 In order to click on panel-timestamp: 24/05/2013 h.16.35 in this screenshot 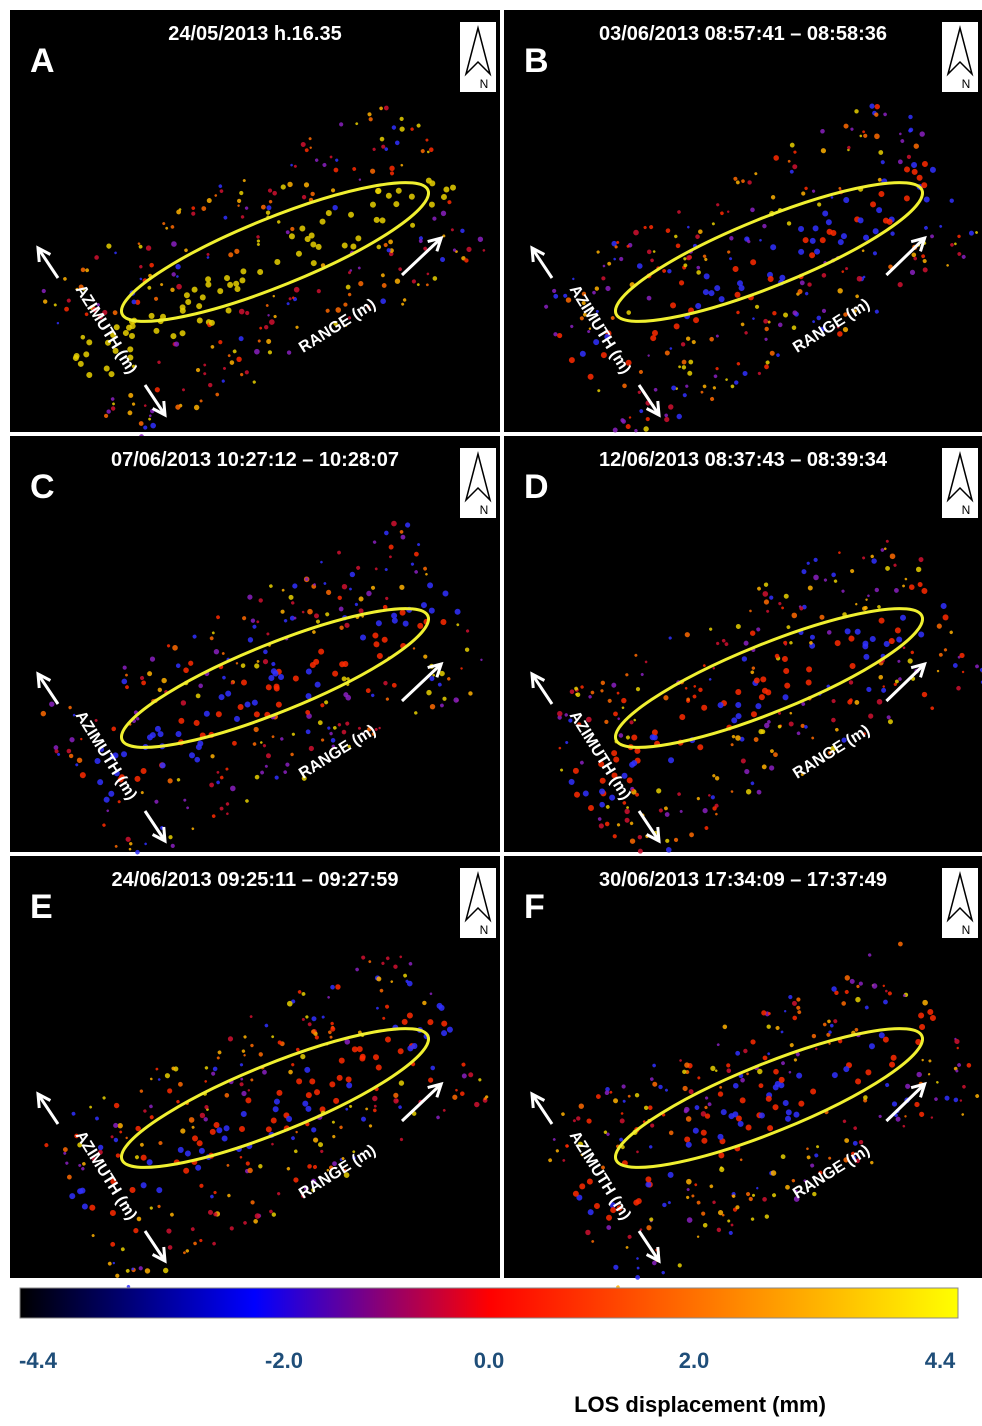, I will do `click(254, 34)`.